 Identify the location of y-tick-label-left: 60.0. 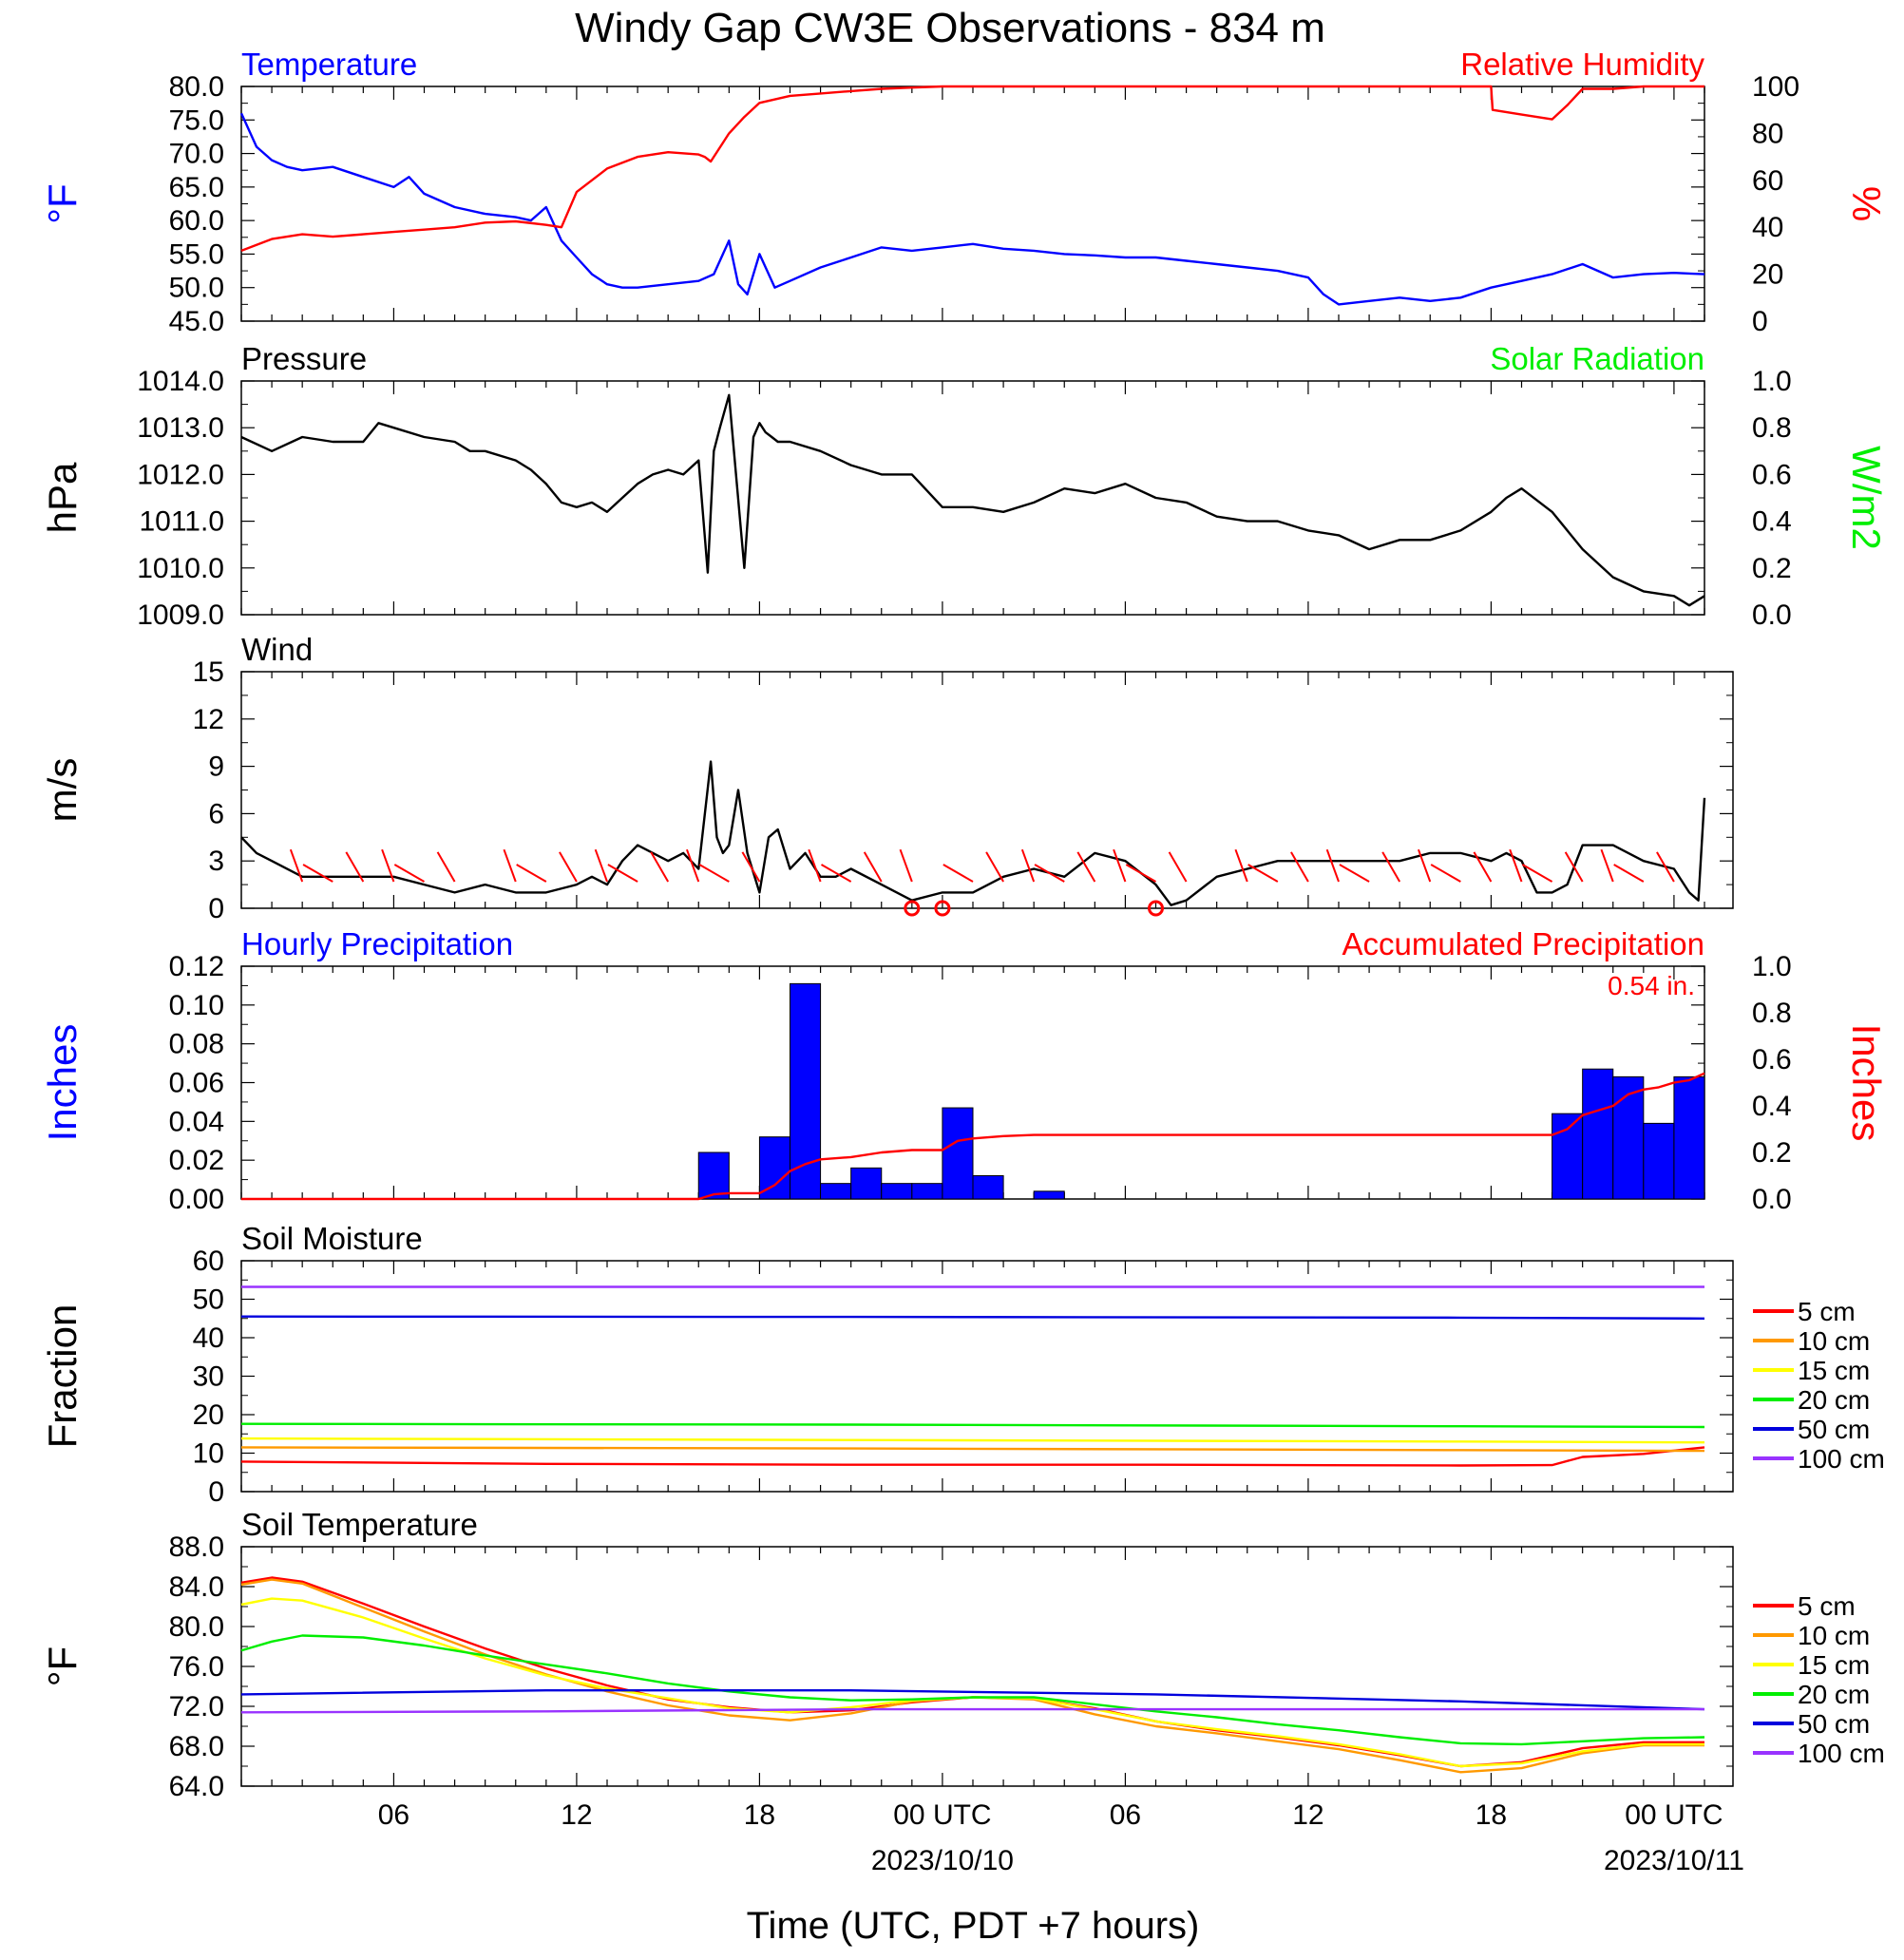
(196, 221).